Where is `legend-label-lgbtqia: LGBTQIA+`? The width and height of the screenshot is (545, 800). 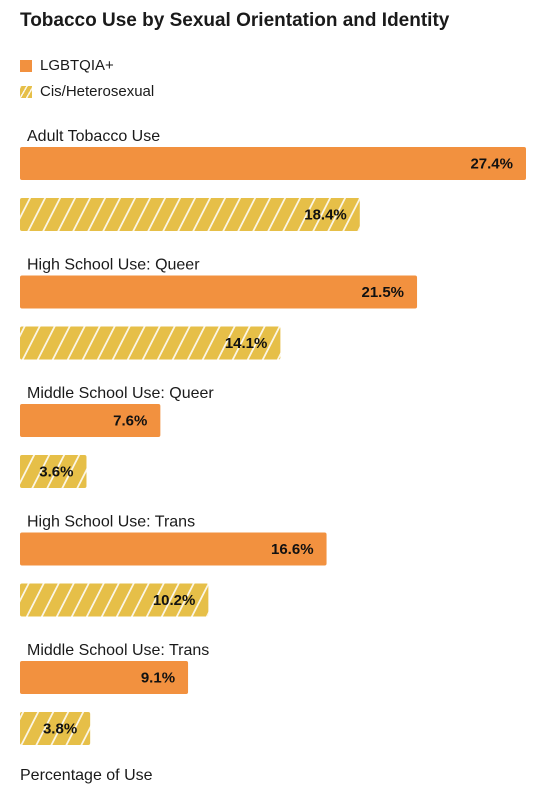 legend-label-lgbtqia: LGBTQIA+ is located at coordinates (77, 65).